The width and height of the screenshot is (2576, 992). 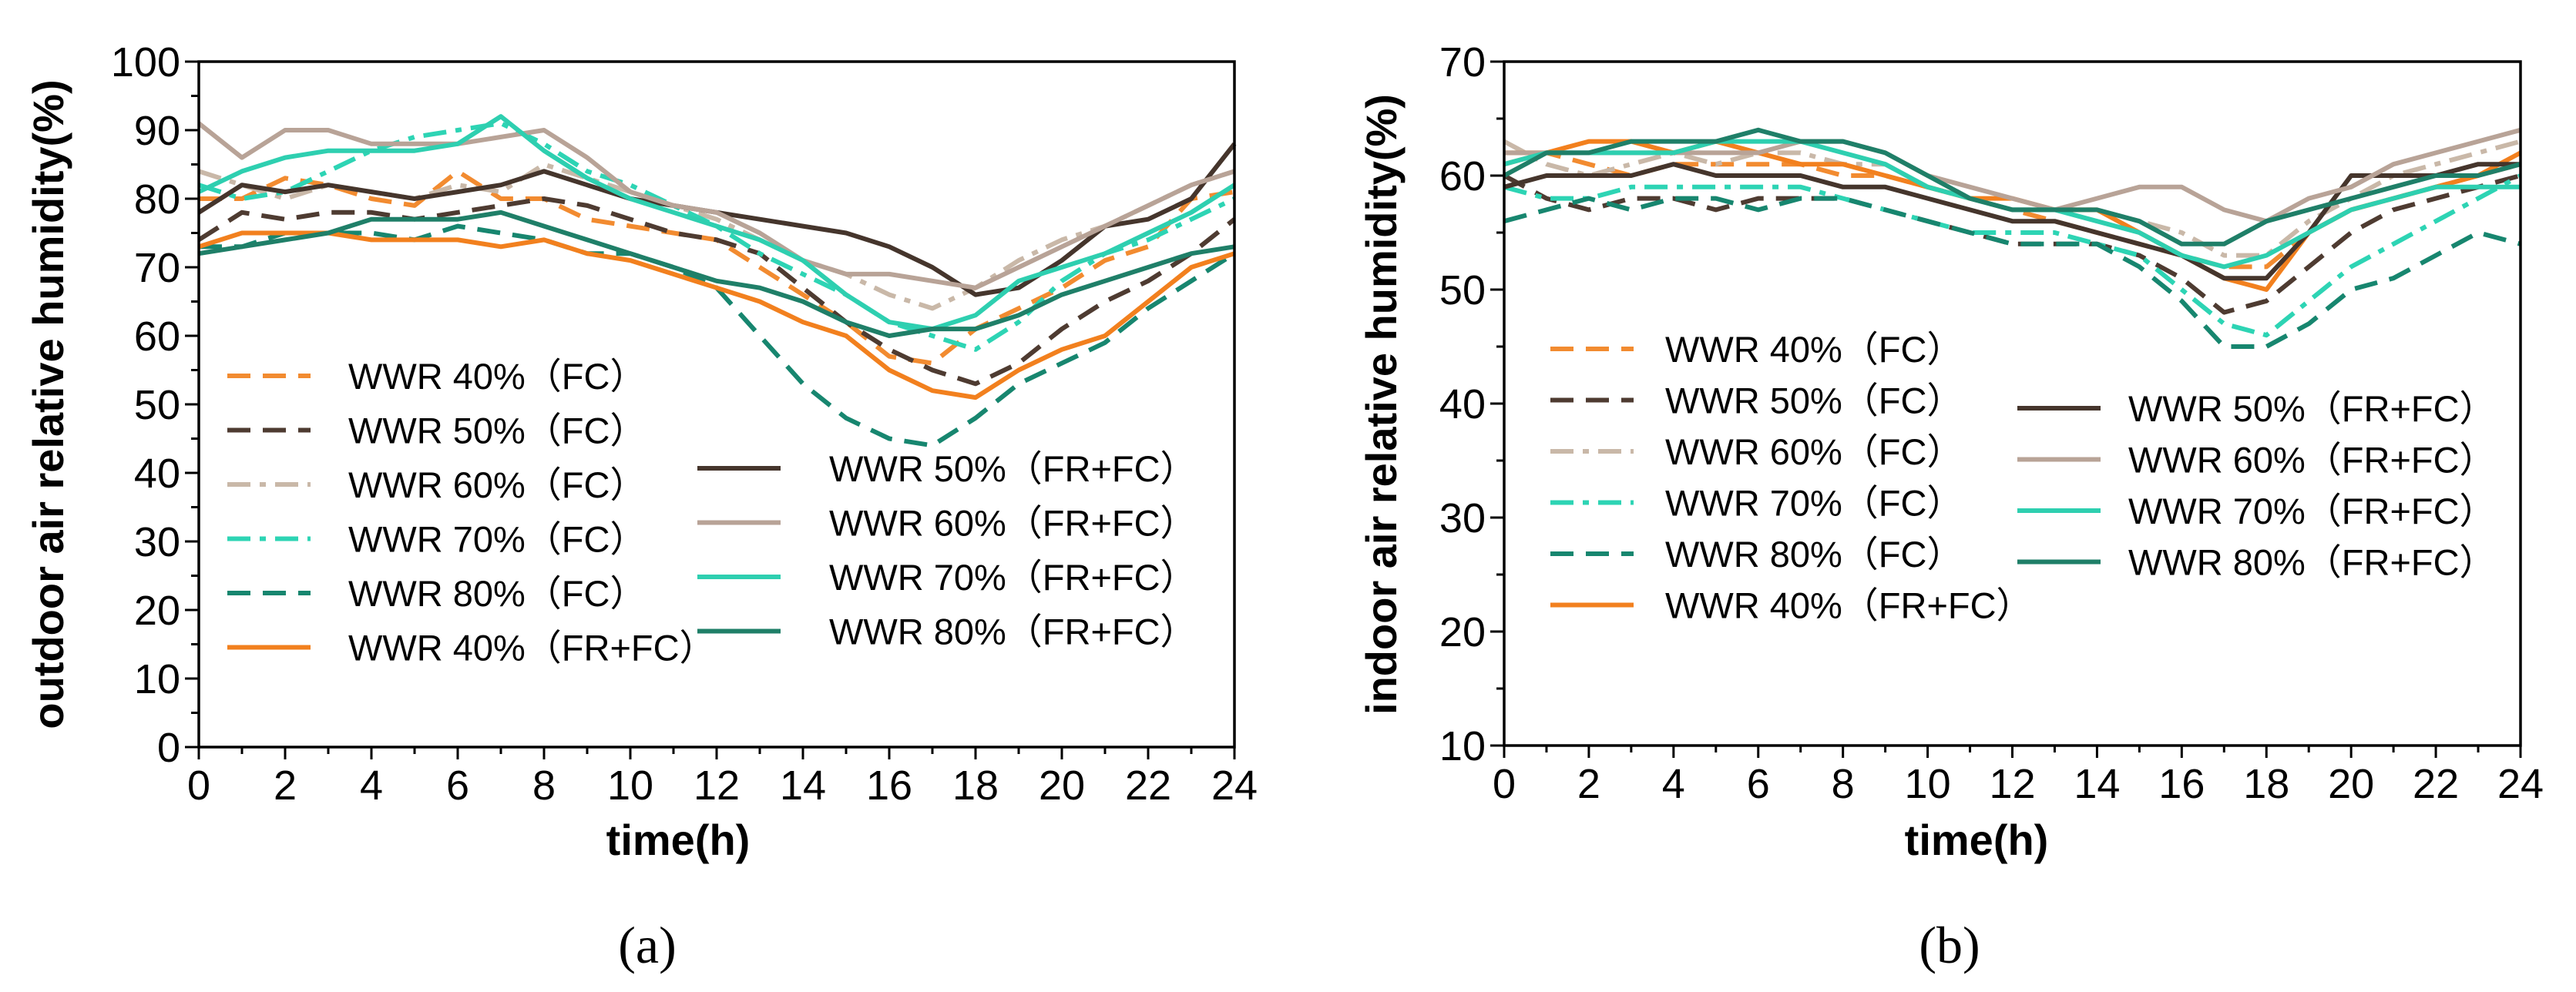 What do you see at coordinates (647, 945) in the screenshot?
I see `panel-label: (a)` at bounding box center [647, 945].